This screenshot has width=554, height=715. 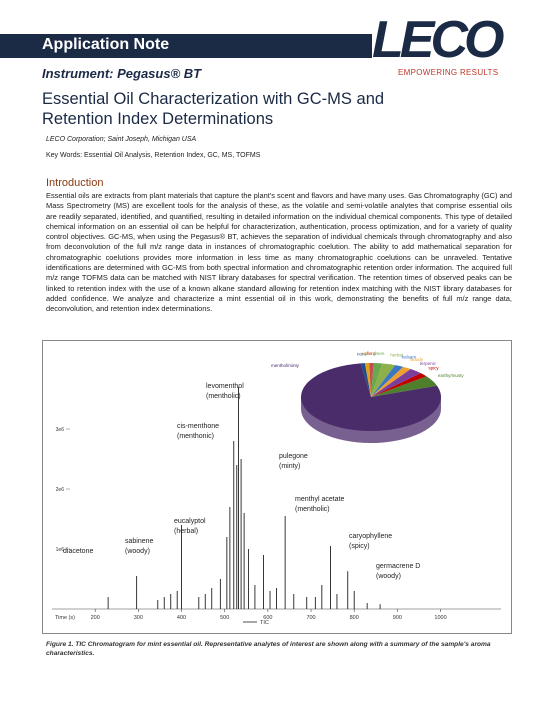 What do you see at coordinates (122, 73) in the screenshot?
I see `instrument: Instrument: Pegasus® BT` at bounding box center [122, 73].